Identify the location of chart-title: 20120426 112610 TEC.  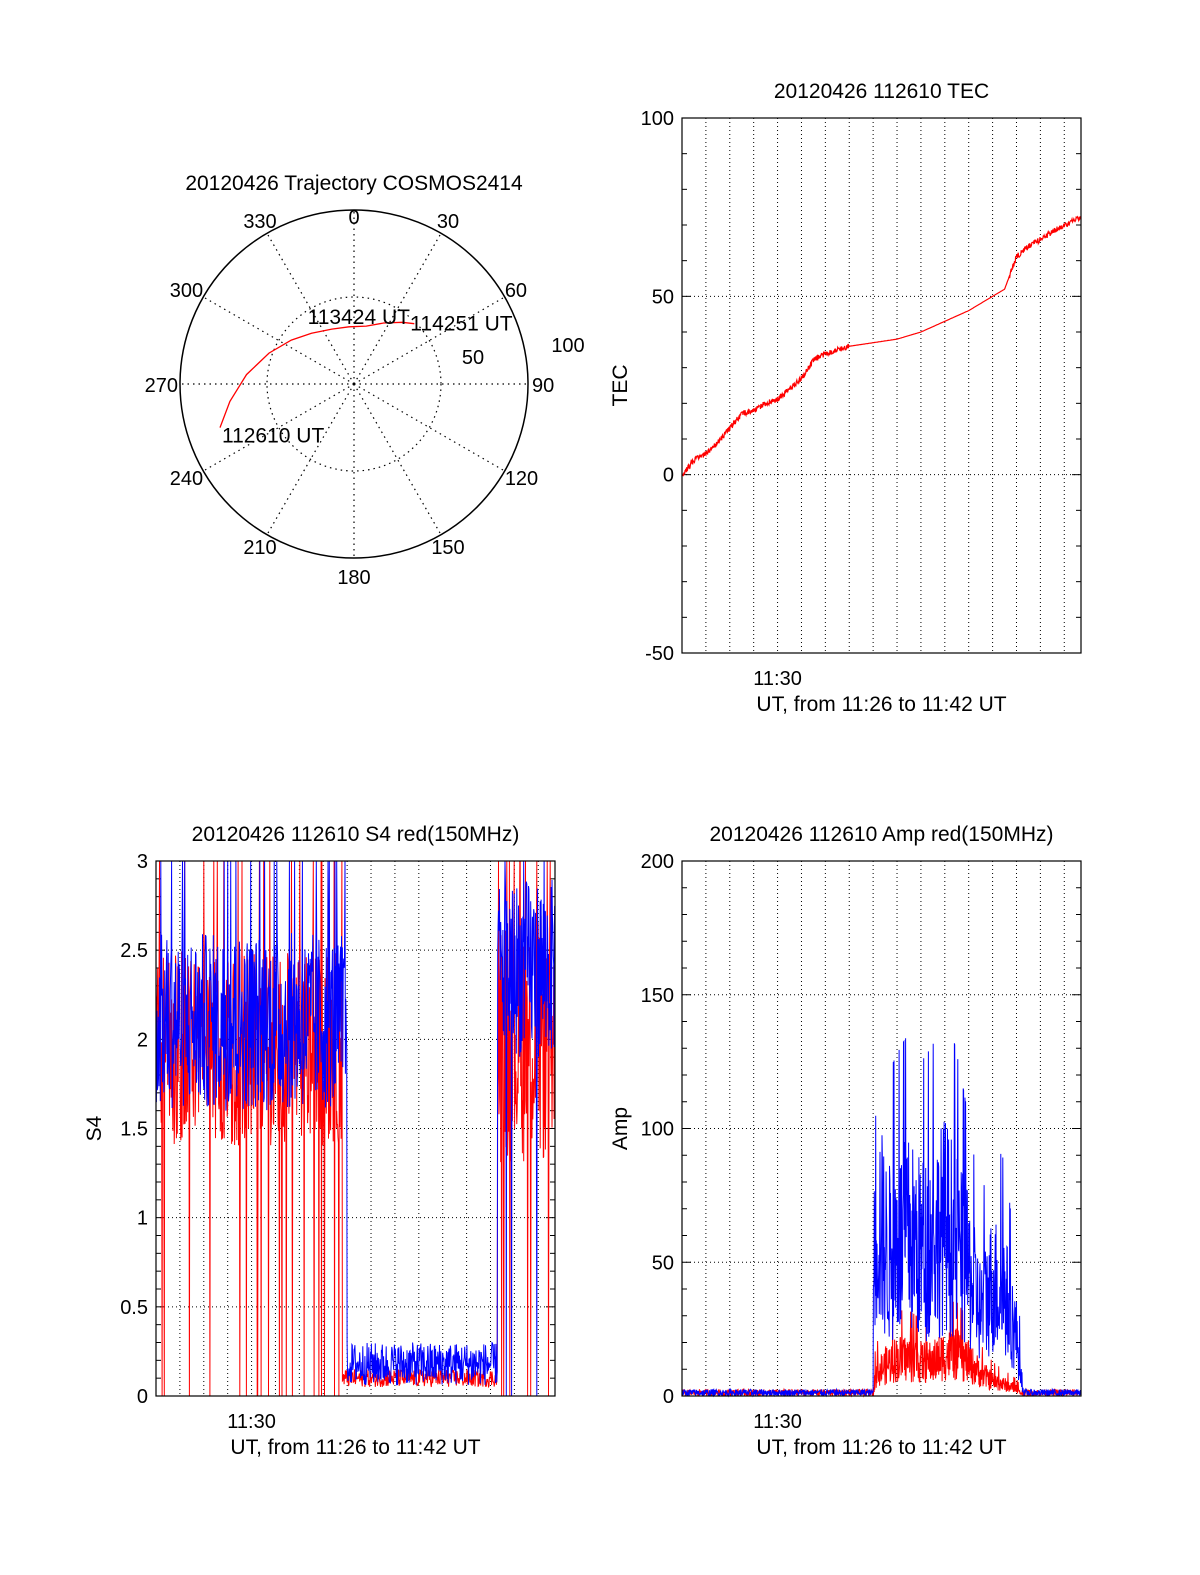
(881, 91).